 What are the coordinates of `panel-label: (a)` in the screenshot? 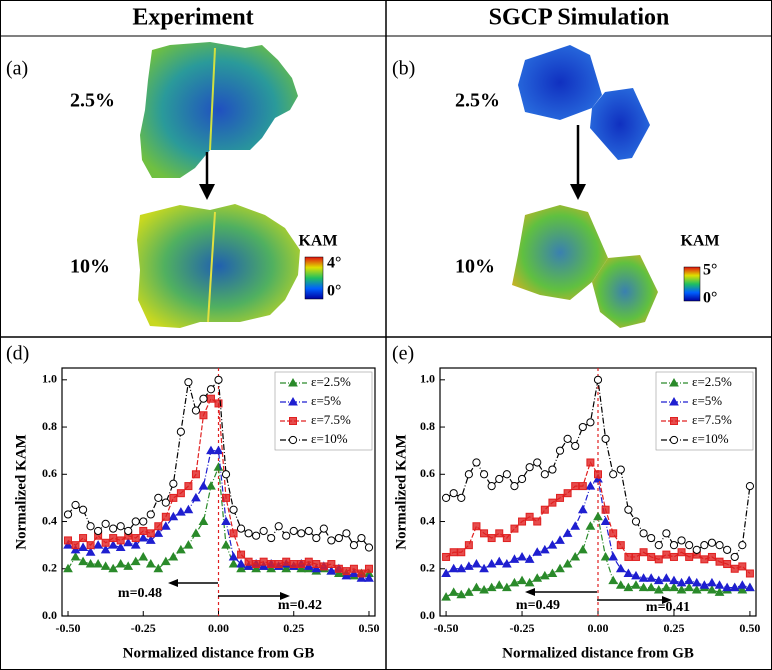 It's located at (17, 69).